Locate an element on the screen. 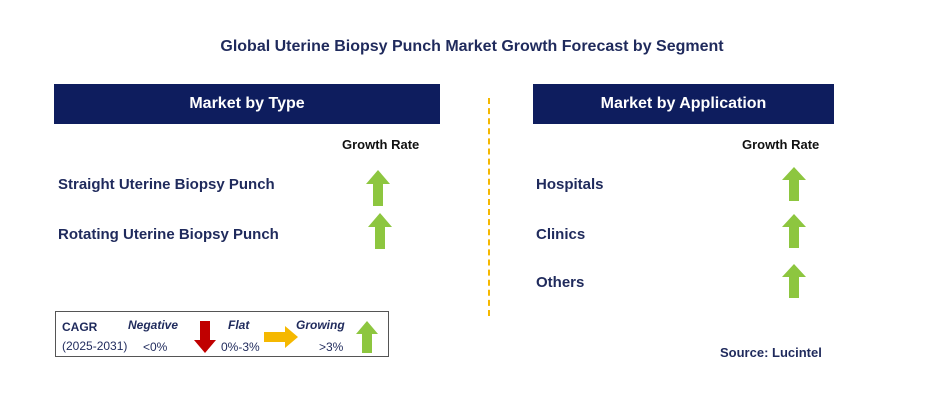 The width and height of the screenshot is (944, 400). type-panel-header: Market by Type is located at coordinates (247, 104).